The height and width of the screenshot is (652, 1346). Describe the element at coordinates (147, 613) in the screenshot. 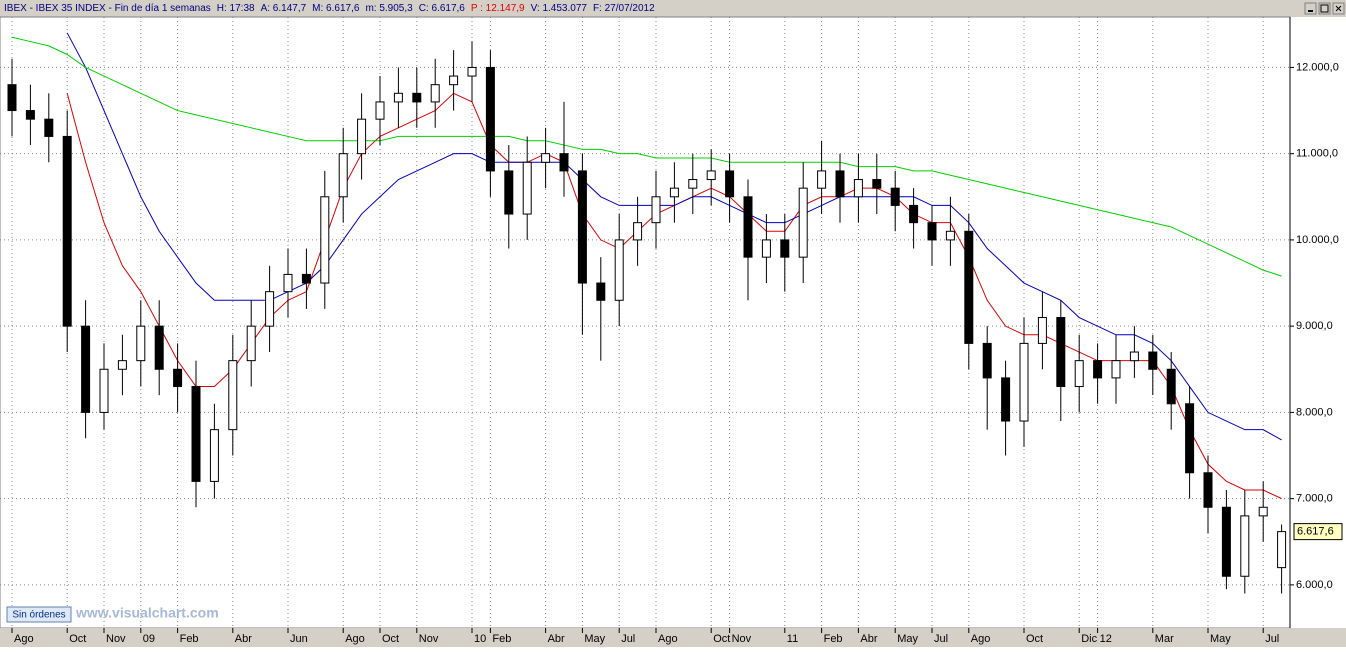

I see `watermark: www.visualchart.com` at that location.